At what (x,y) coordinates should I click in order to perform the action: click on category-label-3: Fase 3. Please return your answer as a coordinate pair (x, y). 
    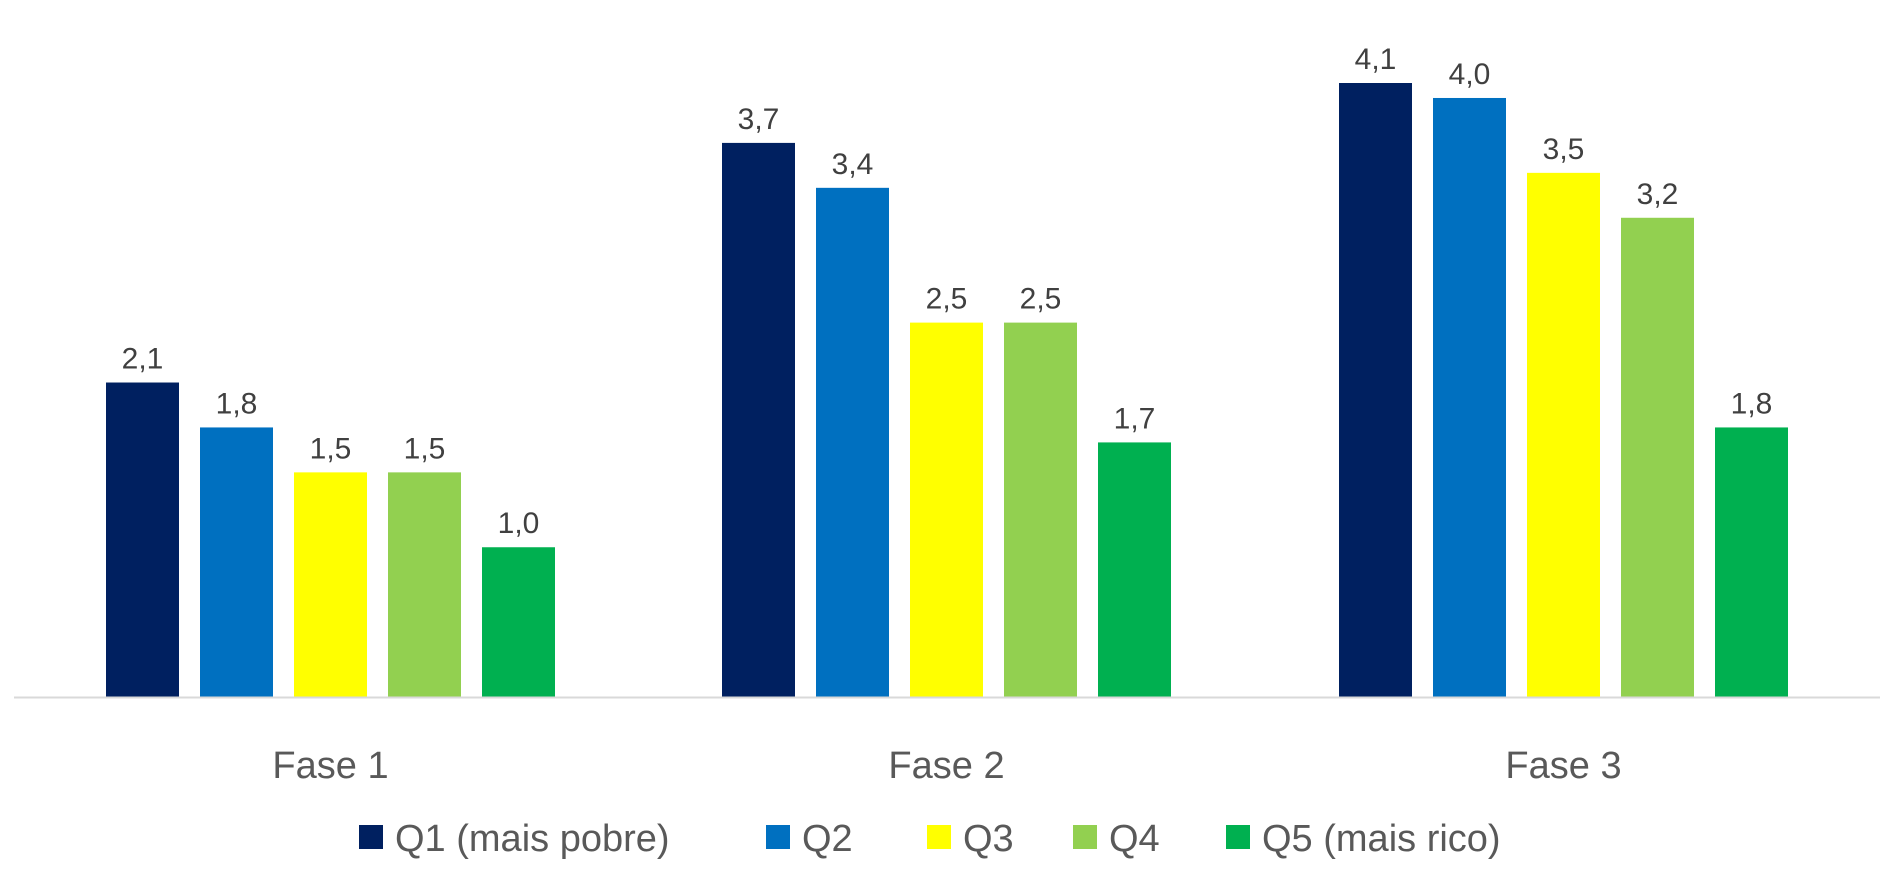
    Looking at the image, I should click on (1563, 766).